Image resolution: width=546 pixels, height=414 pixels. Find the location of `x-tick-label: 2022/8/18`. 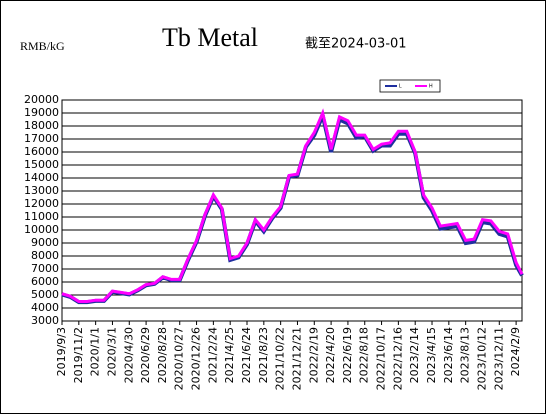

x-tick-label: 2022/8/18 is located at coordinates (364, 355).